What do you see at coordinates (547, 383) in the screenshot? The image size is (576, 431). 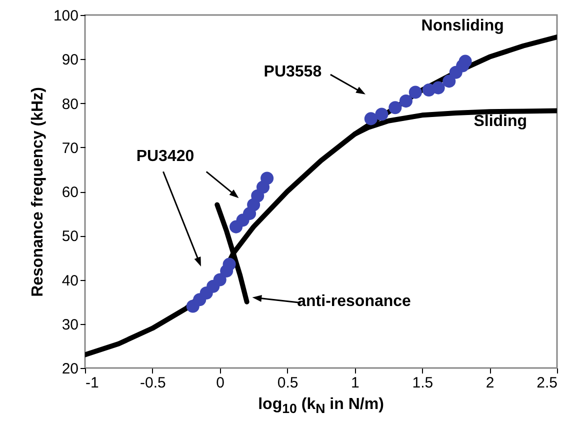 I see `x-tick-label: 2.5` at bounding box center [547, 383].